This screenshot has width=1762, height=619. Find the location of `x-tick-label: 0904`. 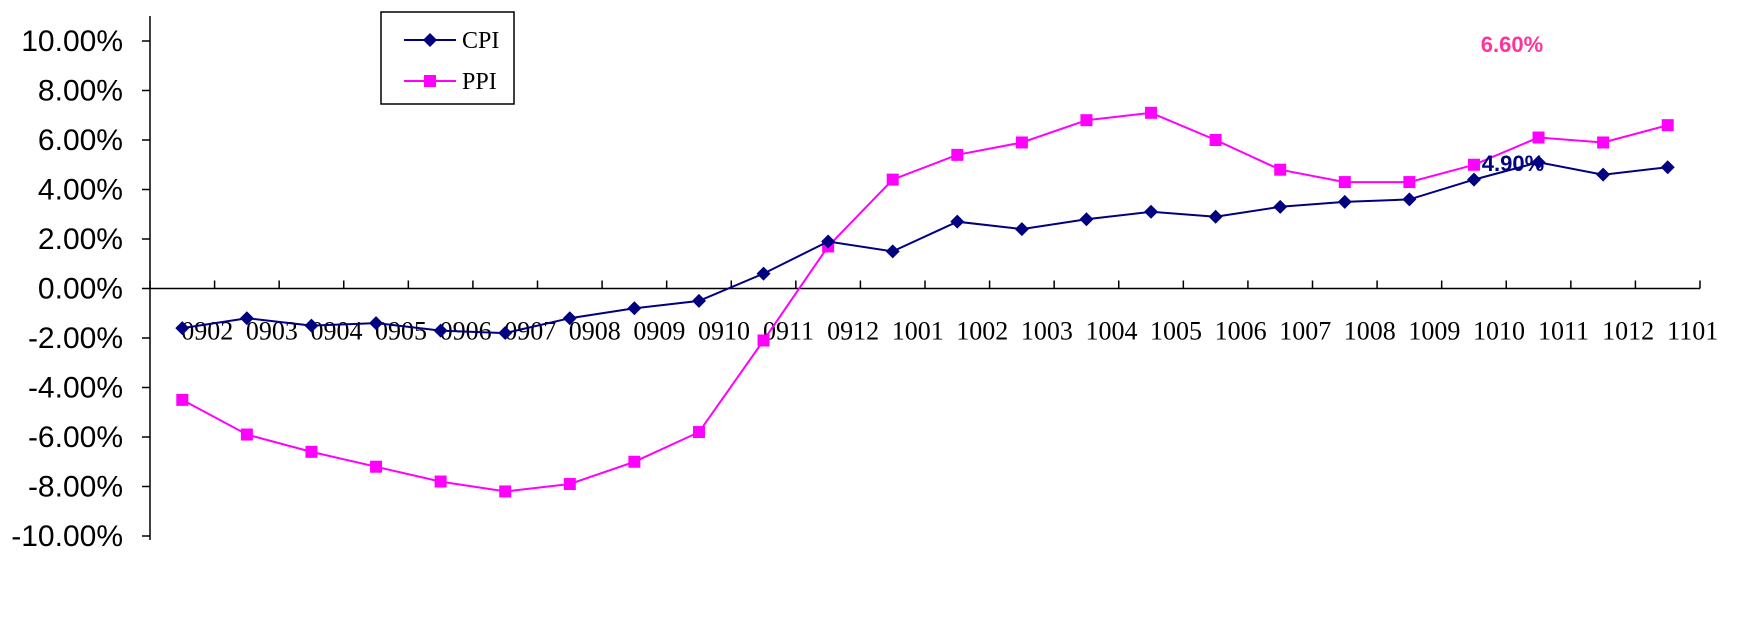

x-tick-label: 0904 is located at coordinates (336, 331).